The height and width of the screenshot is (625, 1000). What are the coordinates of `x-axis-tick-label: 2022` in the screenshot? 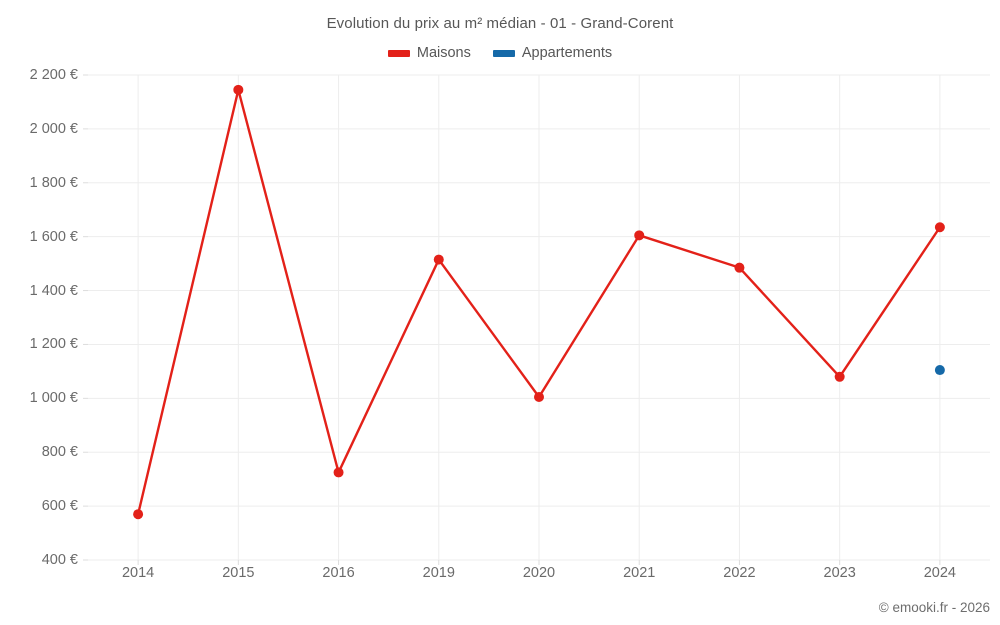 It's located at (739, 573).